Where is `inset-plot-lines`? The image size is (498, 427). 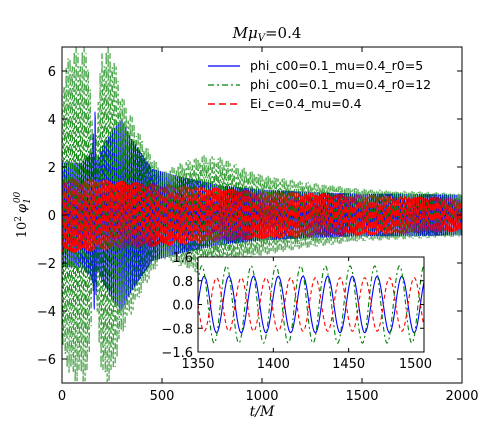 inset-plot-lines is located at coordinates (311, 304).